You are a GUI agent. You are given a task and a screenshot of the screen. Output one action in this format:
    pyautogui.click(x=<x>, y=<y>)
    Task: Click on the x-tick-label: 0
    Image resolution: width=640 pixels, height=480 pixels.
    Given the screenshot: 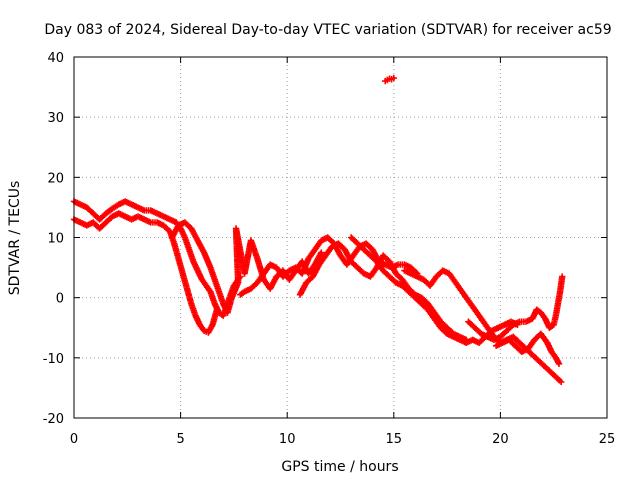 What is the action you would take?
    pyautogui.click(x=74, y=439)
    